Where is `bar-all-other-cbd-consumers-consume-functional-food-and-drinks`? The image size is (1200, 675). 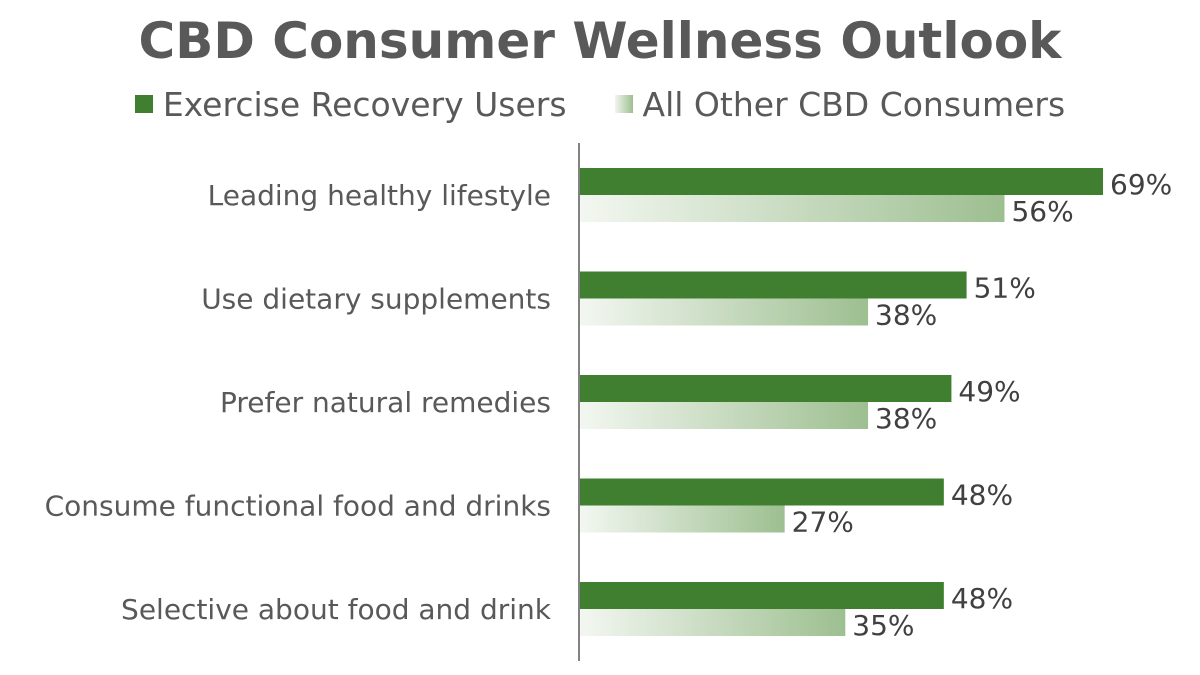 bar-all-other-cbd-consumers-consume-functional-food-and-drinks is located at coordinates (682, 519).